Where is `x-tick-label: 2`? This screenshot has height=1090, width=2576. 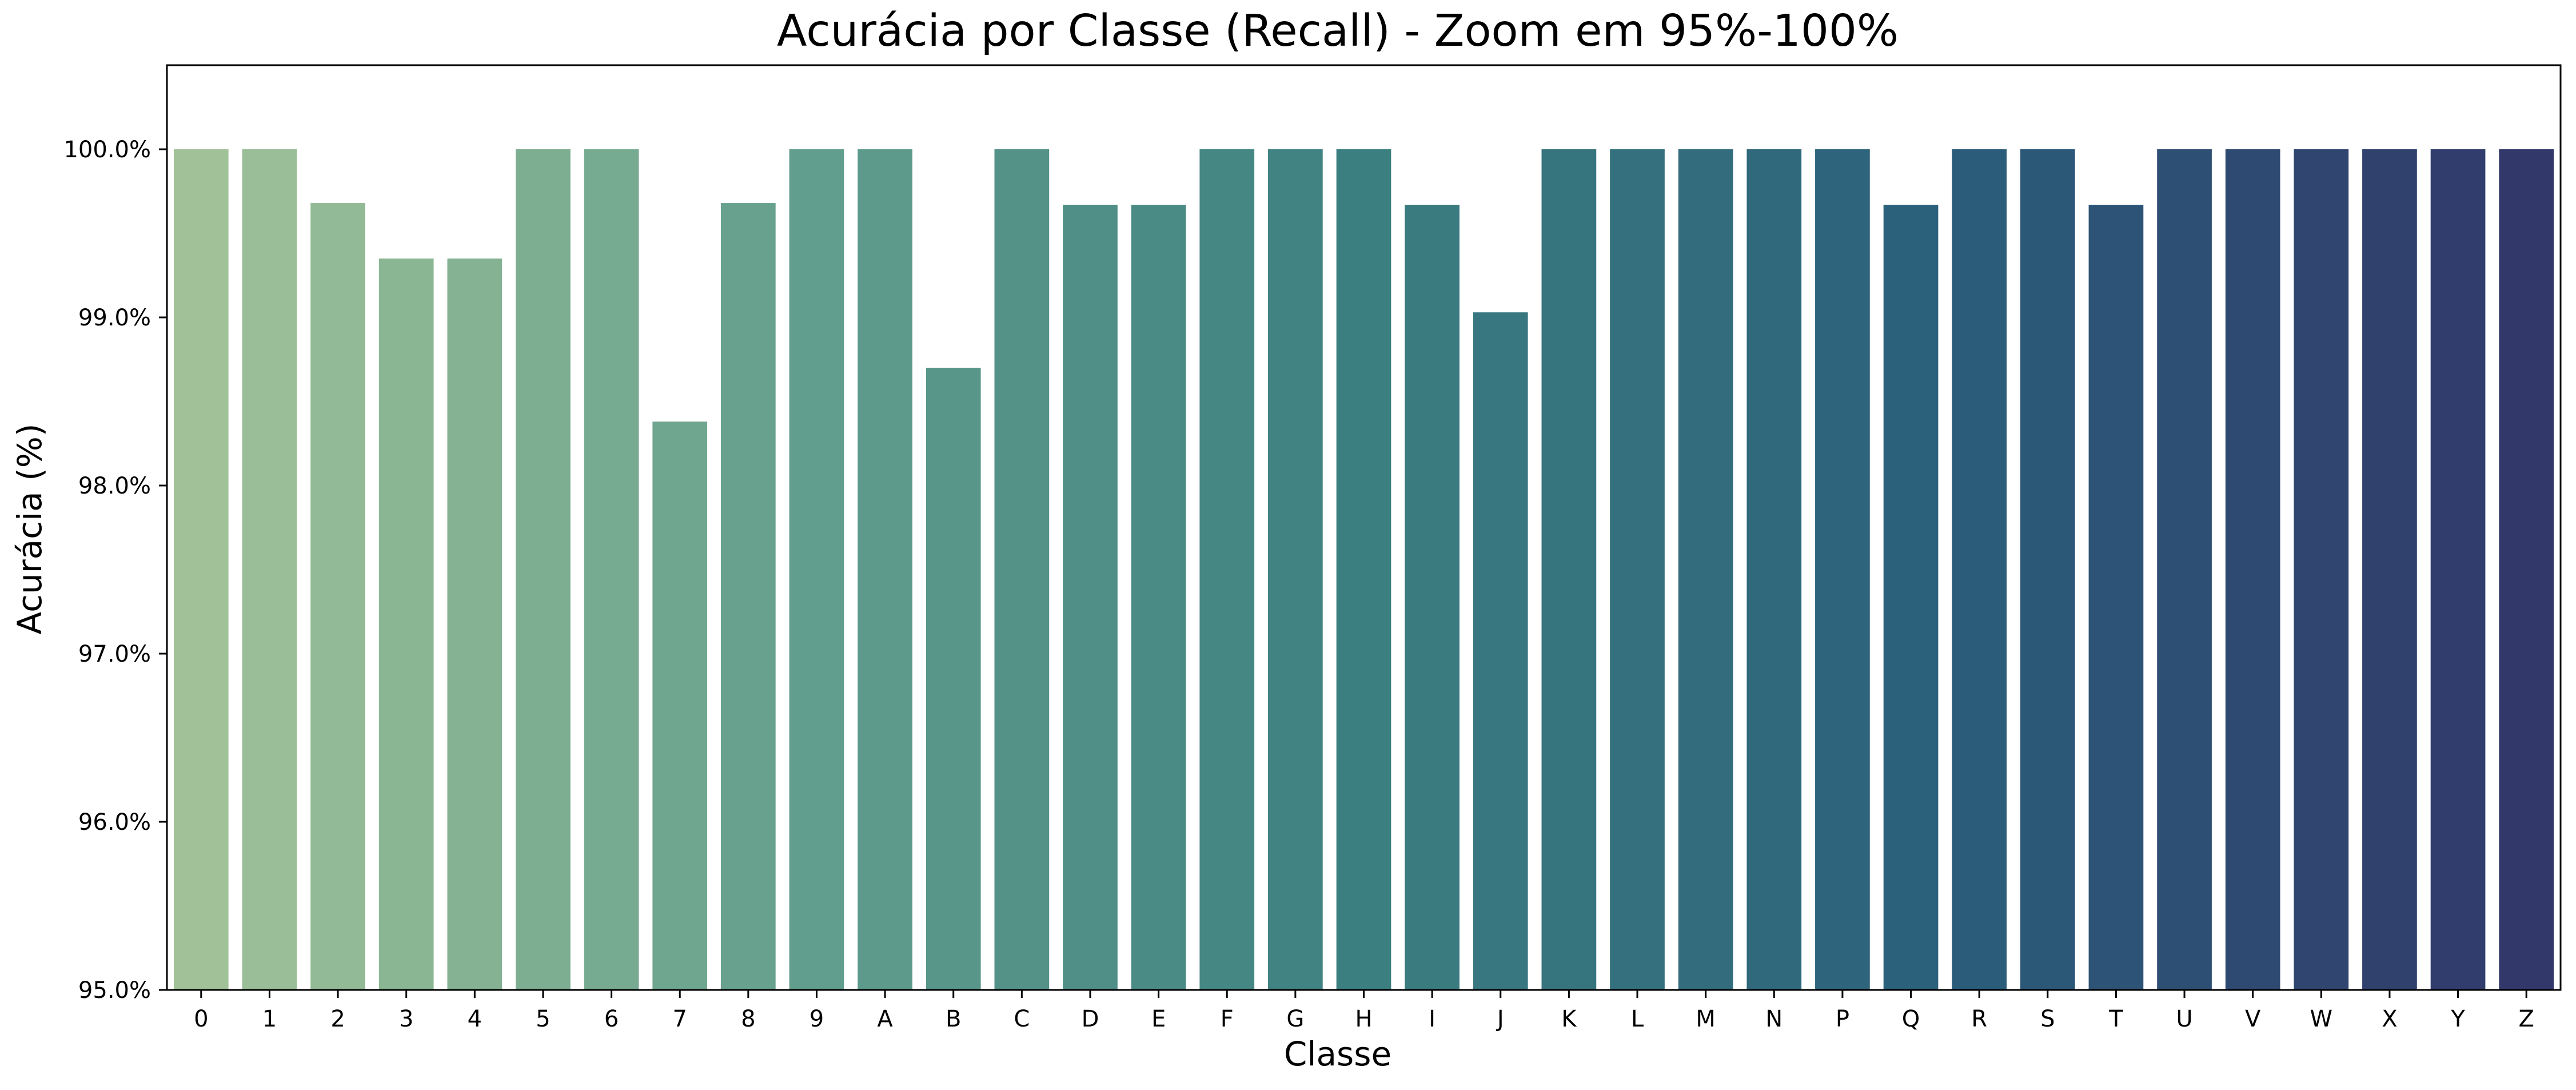
x-tick-label: 2 is located at coordinates (337, 1019).